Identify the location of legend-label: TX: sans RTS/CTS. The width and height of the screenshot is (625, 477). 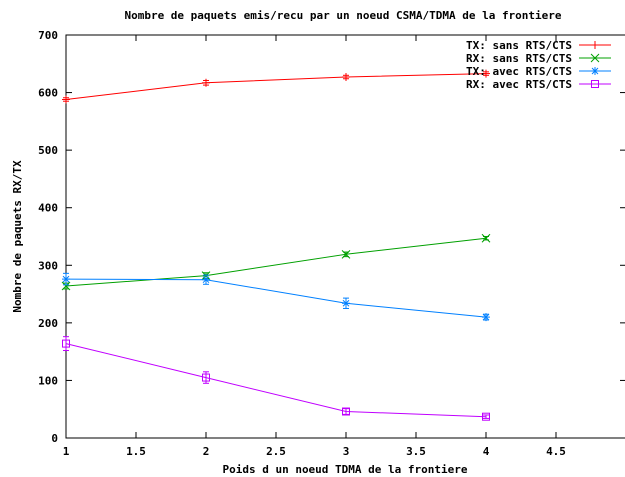
(519, 45).